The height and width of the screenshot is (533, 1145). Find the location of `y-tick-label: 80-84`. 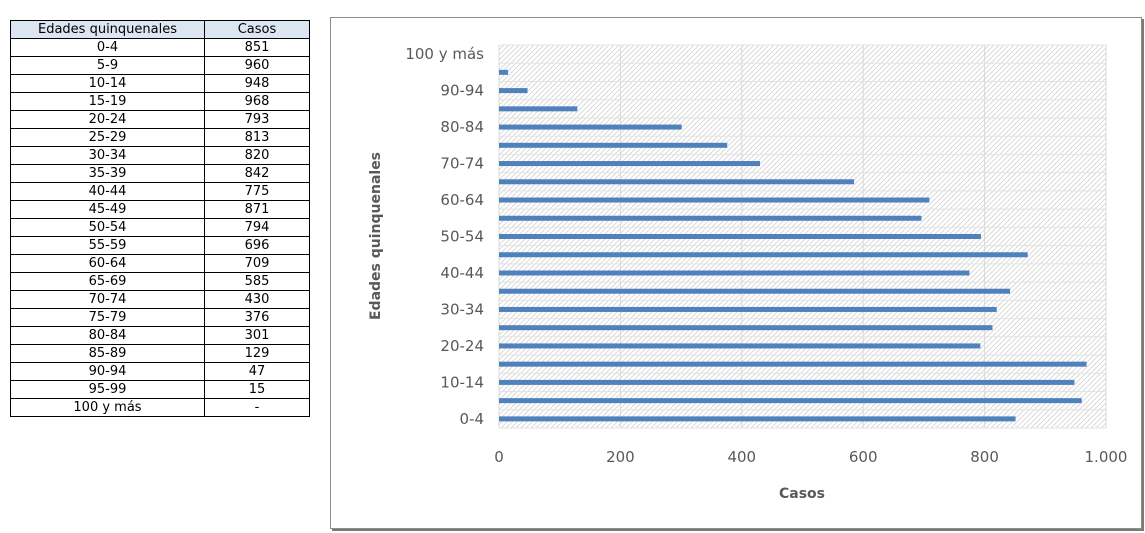

y-tick-label: 80-84 is located at coordinates (462, 127).